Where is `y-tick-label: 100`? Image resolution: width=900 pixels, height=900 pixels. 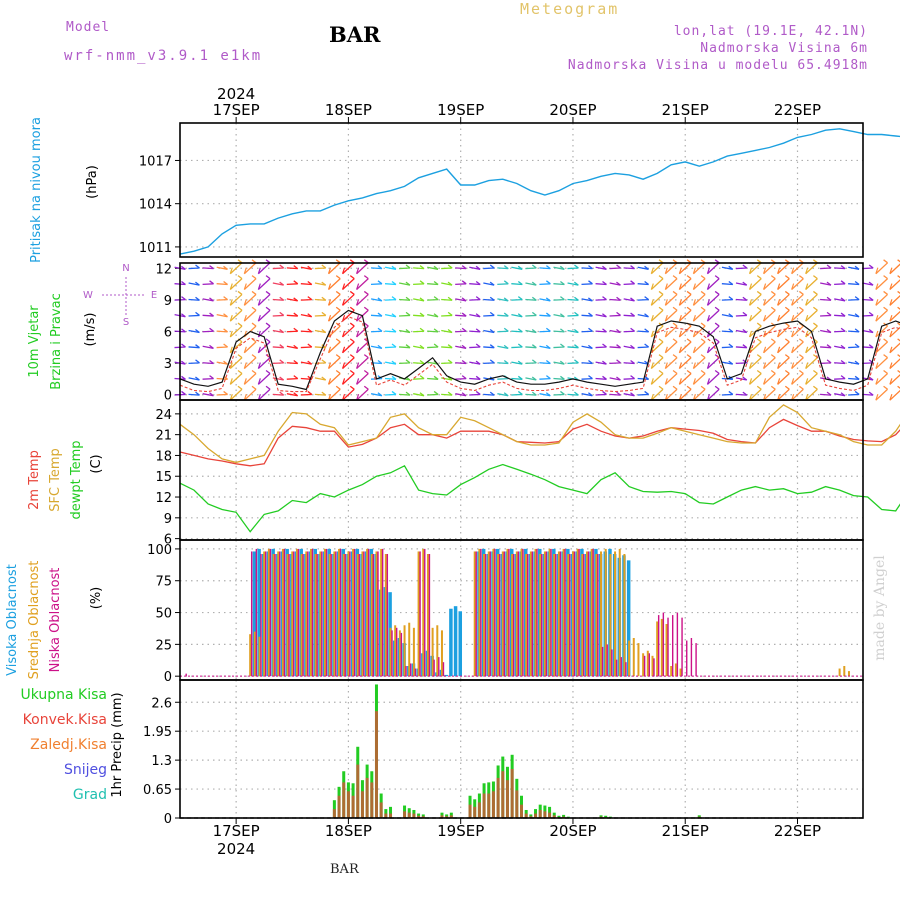
y-tick-label: 100 is located at coordinates (159, 550).